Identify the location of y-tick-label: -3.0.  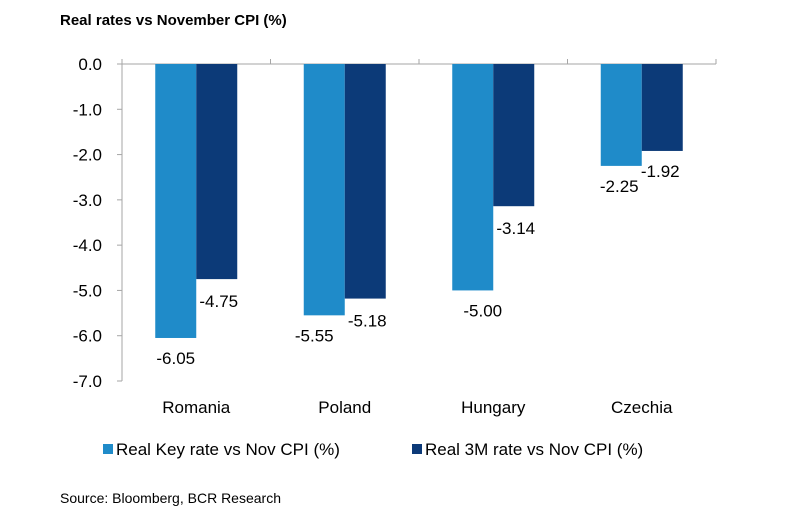
(87, 200).